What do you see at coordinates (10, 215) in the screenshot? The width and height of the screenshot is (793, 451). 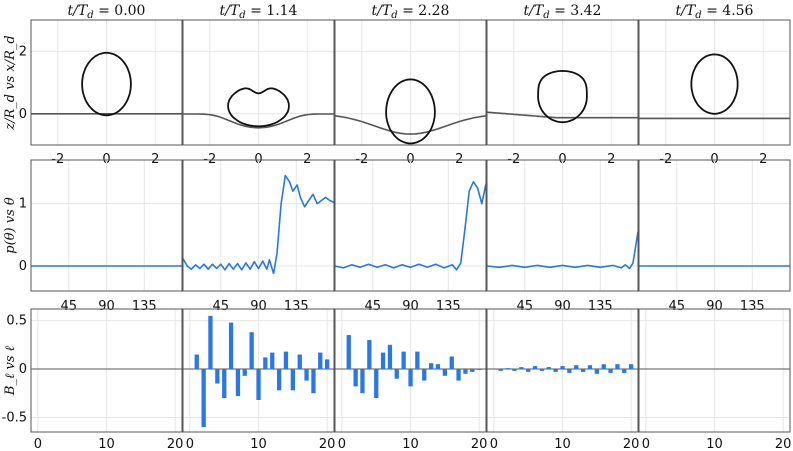 I see `row-labels: z/R_d vs x/R_d p(θ) vs θ B_ℓ vs ℓ` at bounding box center [10, 215].